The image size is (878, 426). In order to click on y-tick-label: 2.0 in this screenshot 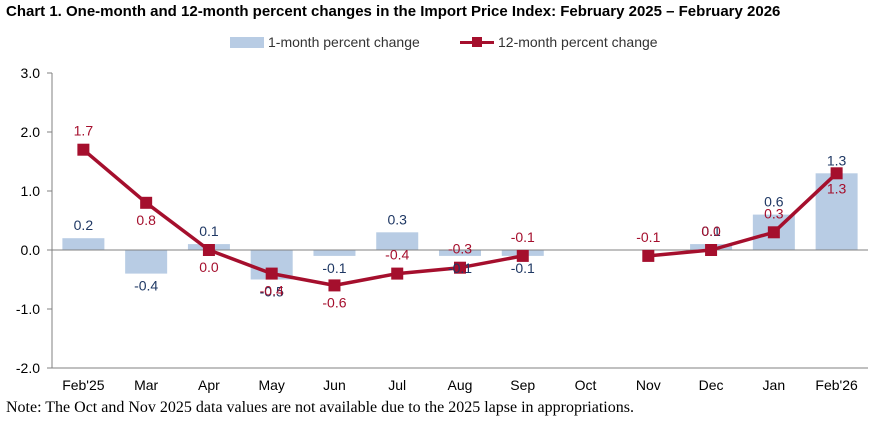, I will do `click(31, 132)`.